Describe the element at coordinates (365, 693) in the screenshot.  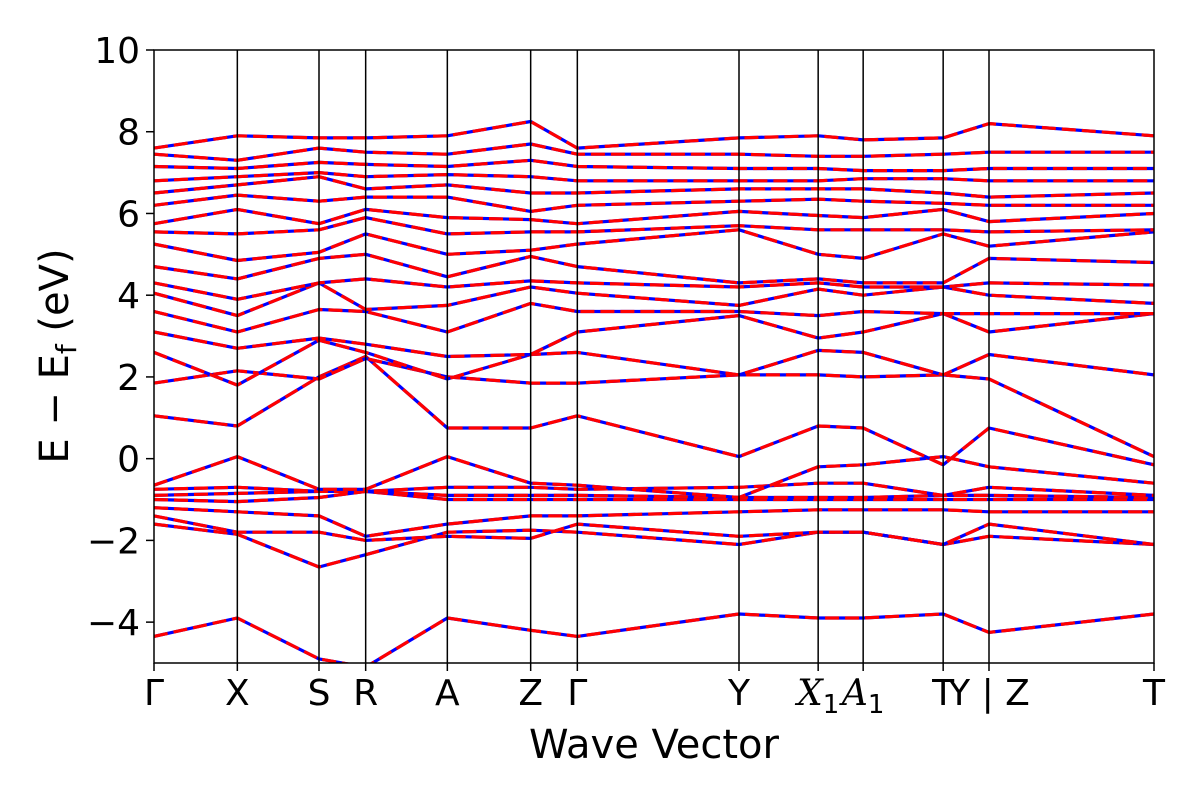
I see `x-tick-label: R` at that location.